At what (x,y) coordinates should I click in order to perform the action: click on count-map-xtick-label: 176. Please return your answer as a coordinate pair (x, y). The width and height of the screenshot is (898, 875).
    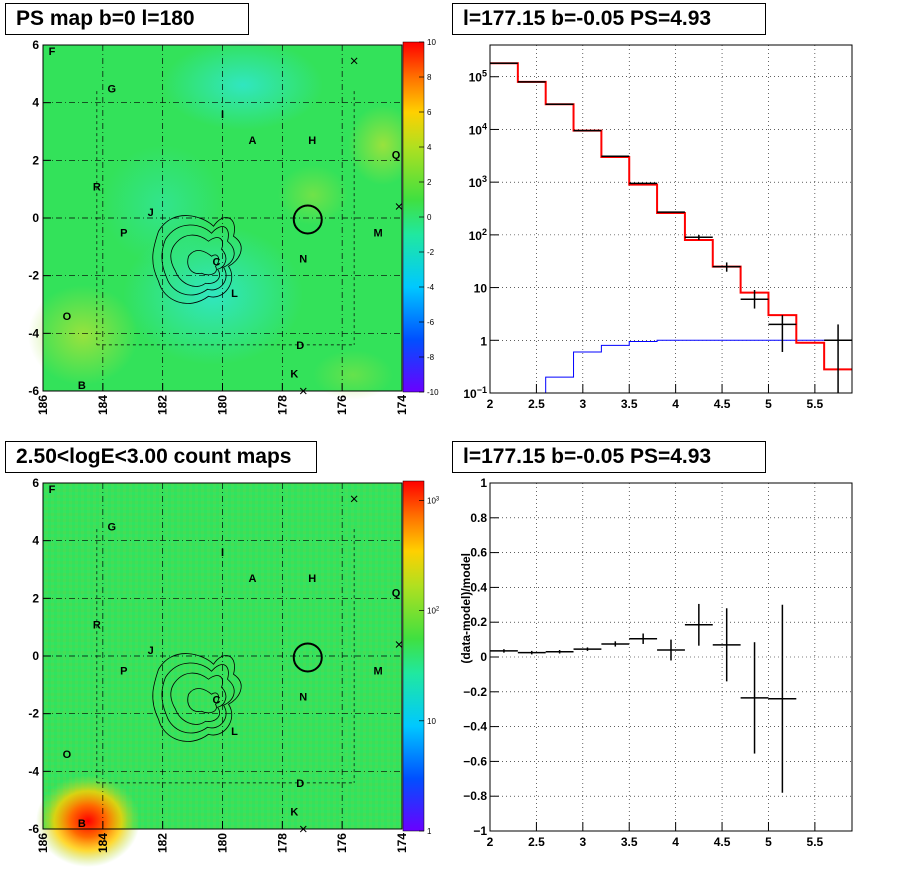
    Looking at the image, I should click on (342, 843).